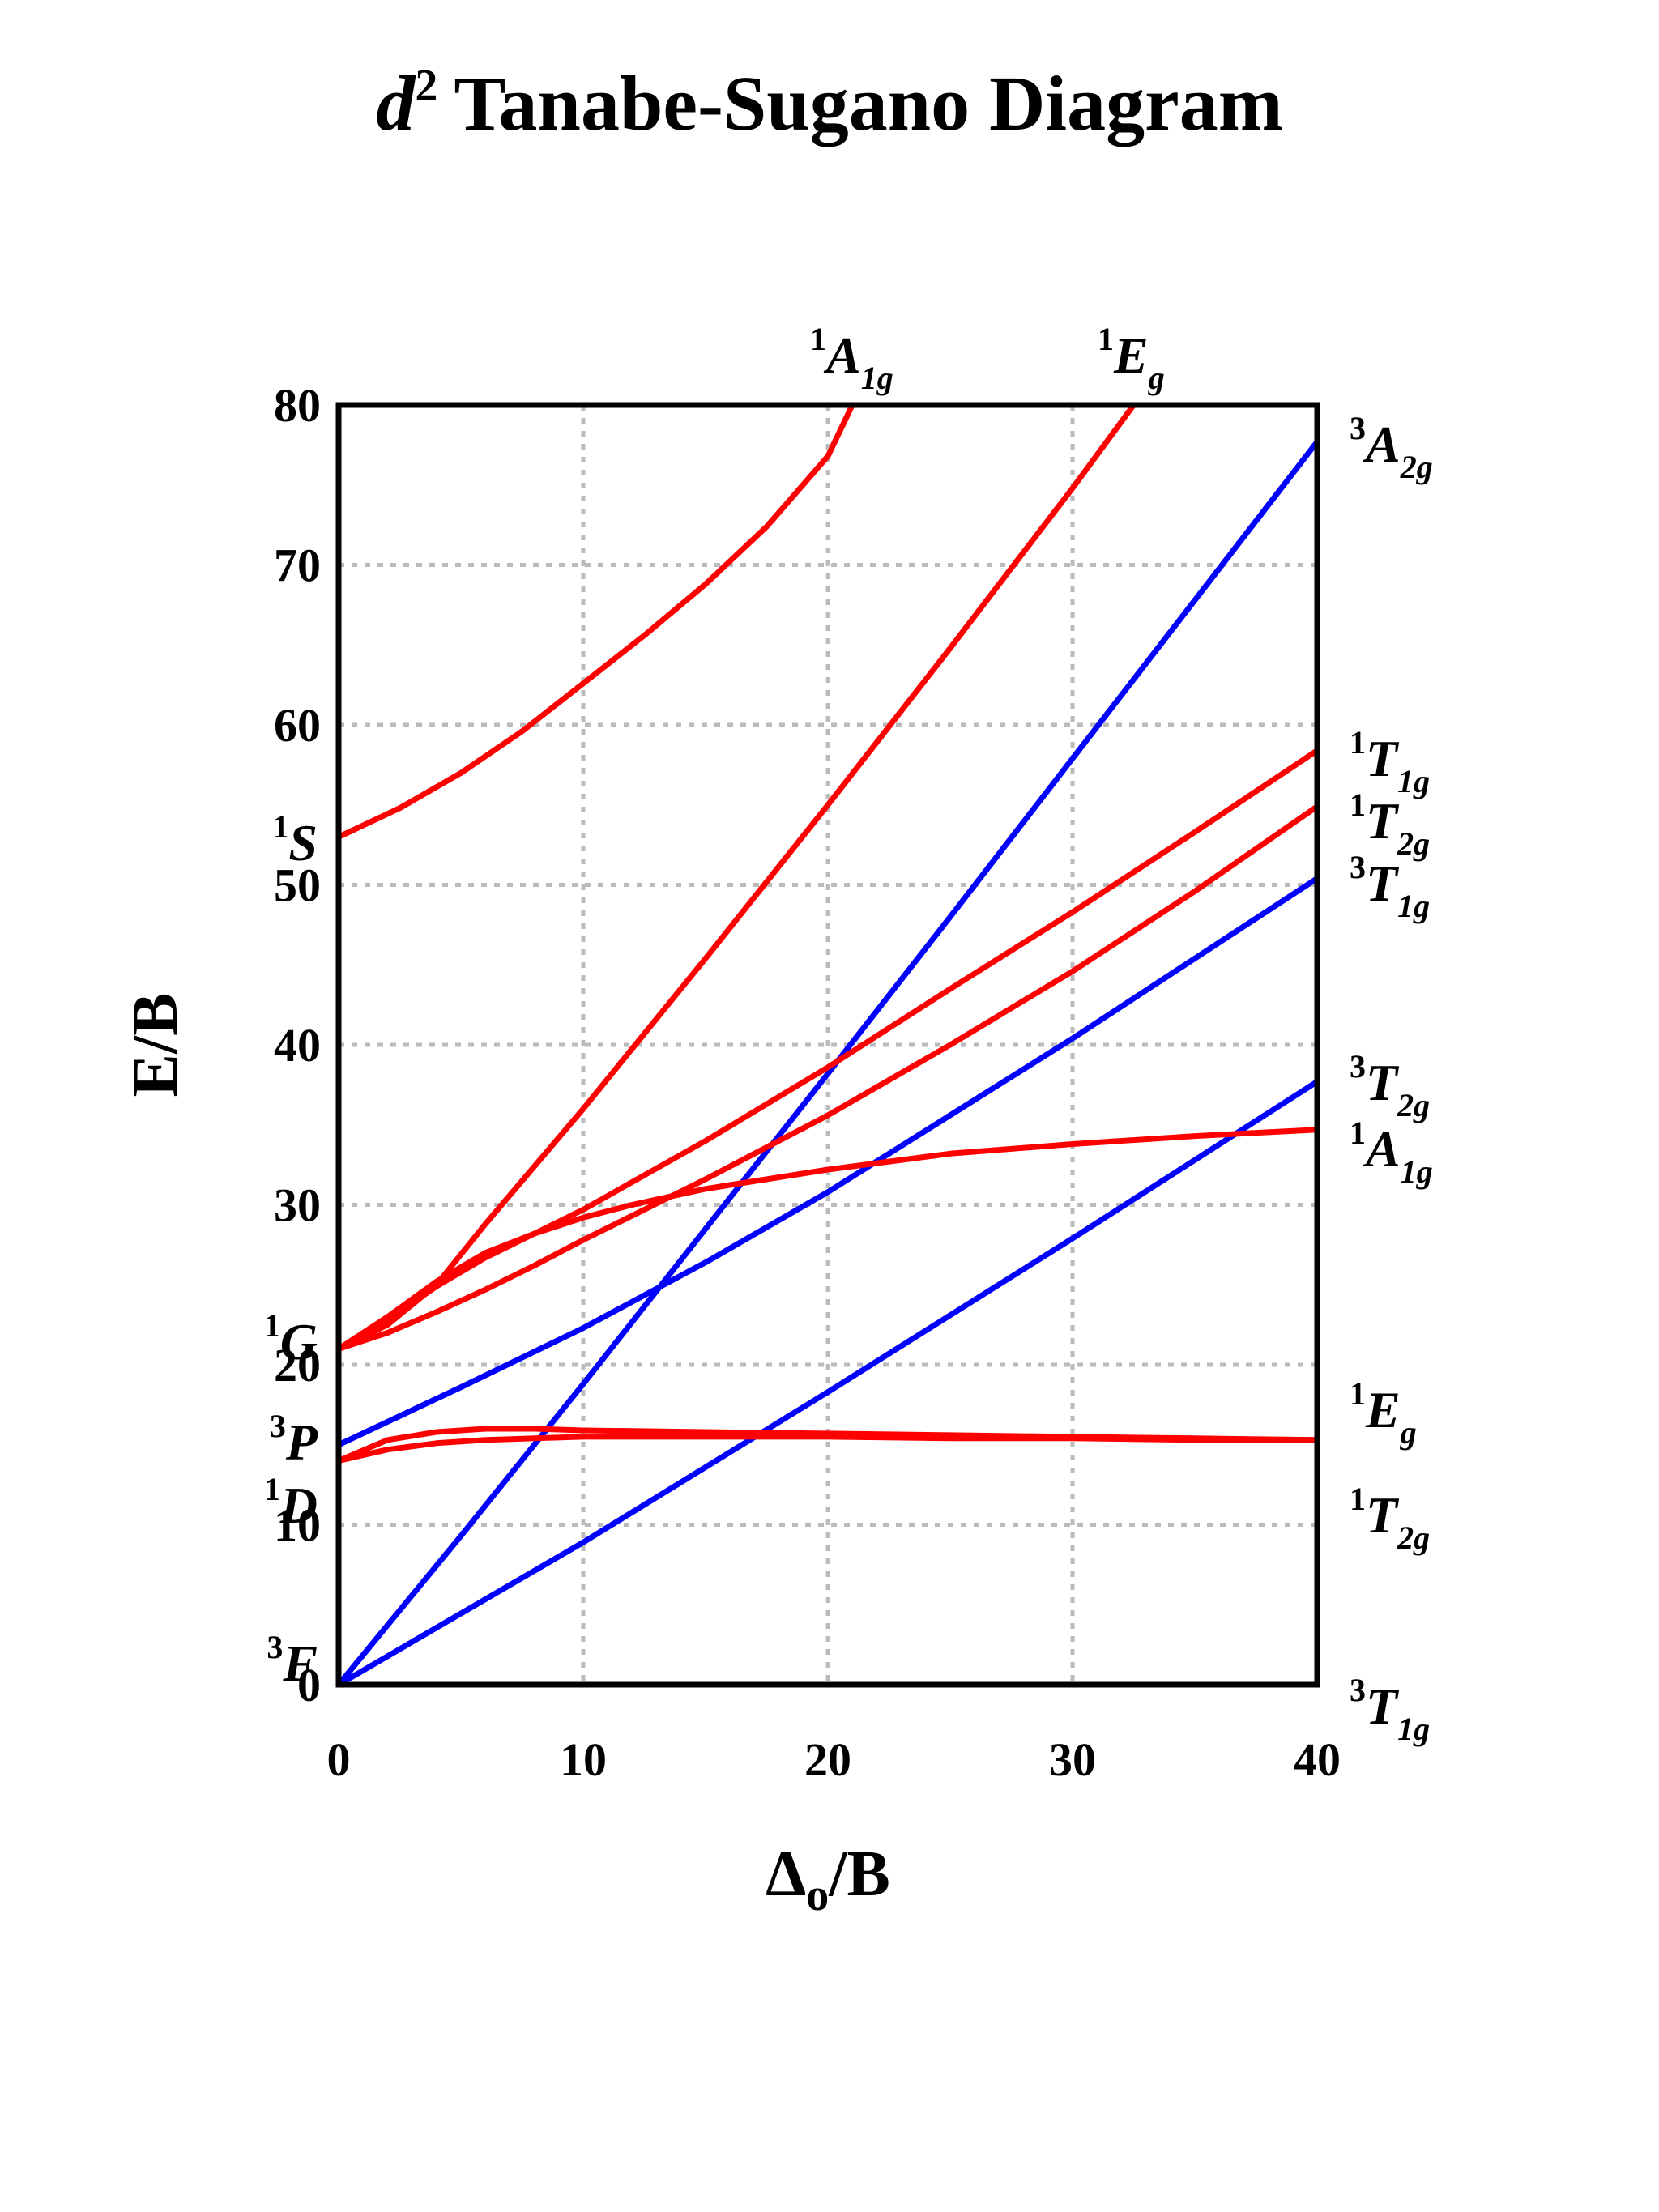 This screenshot has width=1659, height=2212. What do you see at coordinates (1390, 762) in the screenshot?
I see `state-label: 1T1g` at bounding box center [1390, 762].